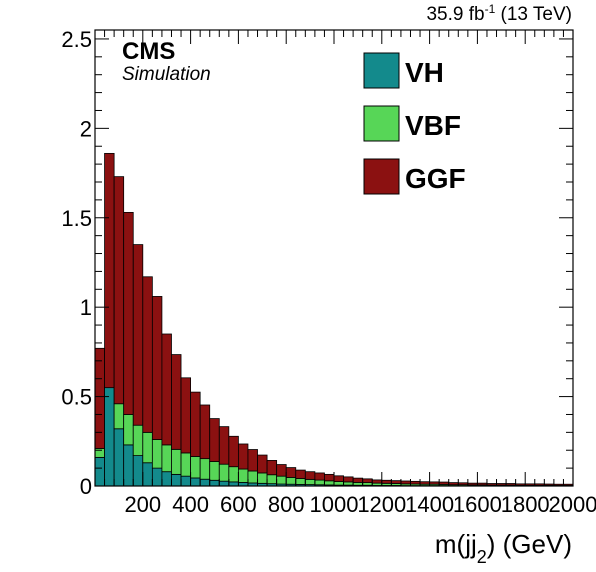 Image resolution: width=596 pixels, height=572 pixels. Describe the element at coordinates (477, 504) in the screenshot. I see `x-tick-label: 1600` at that location.